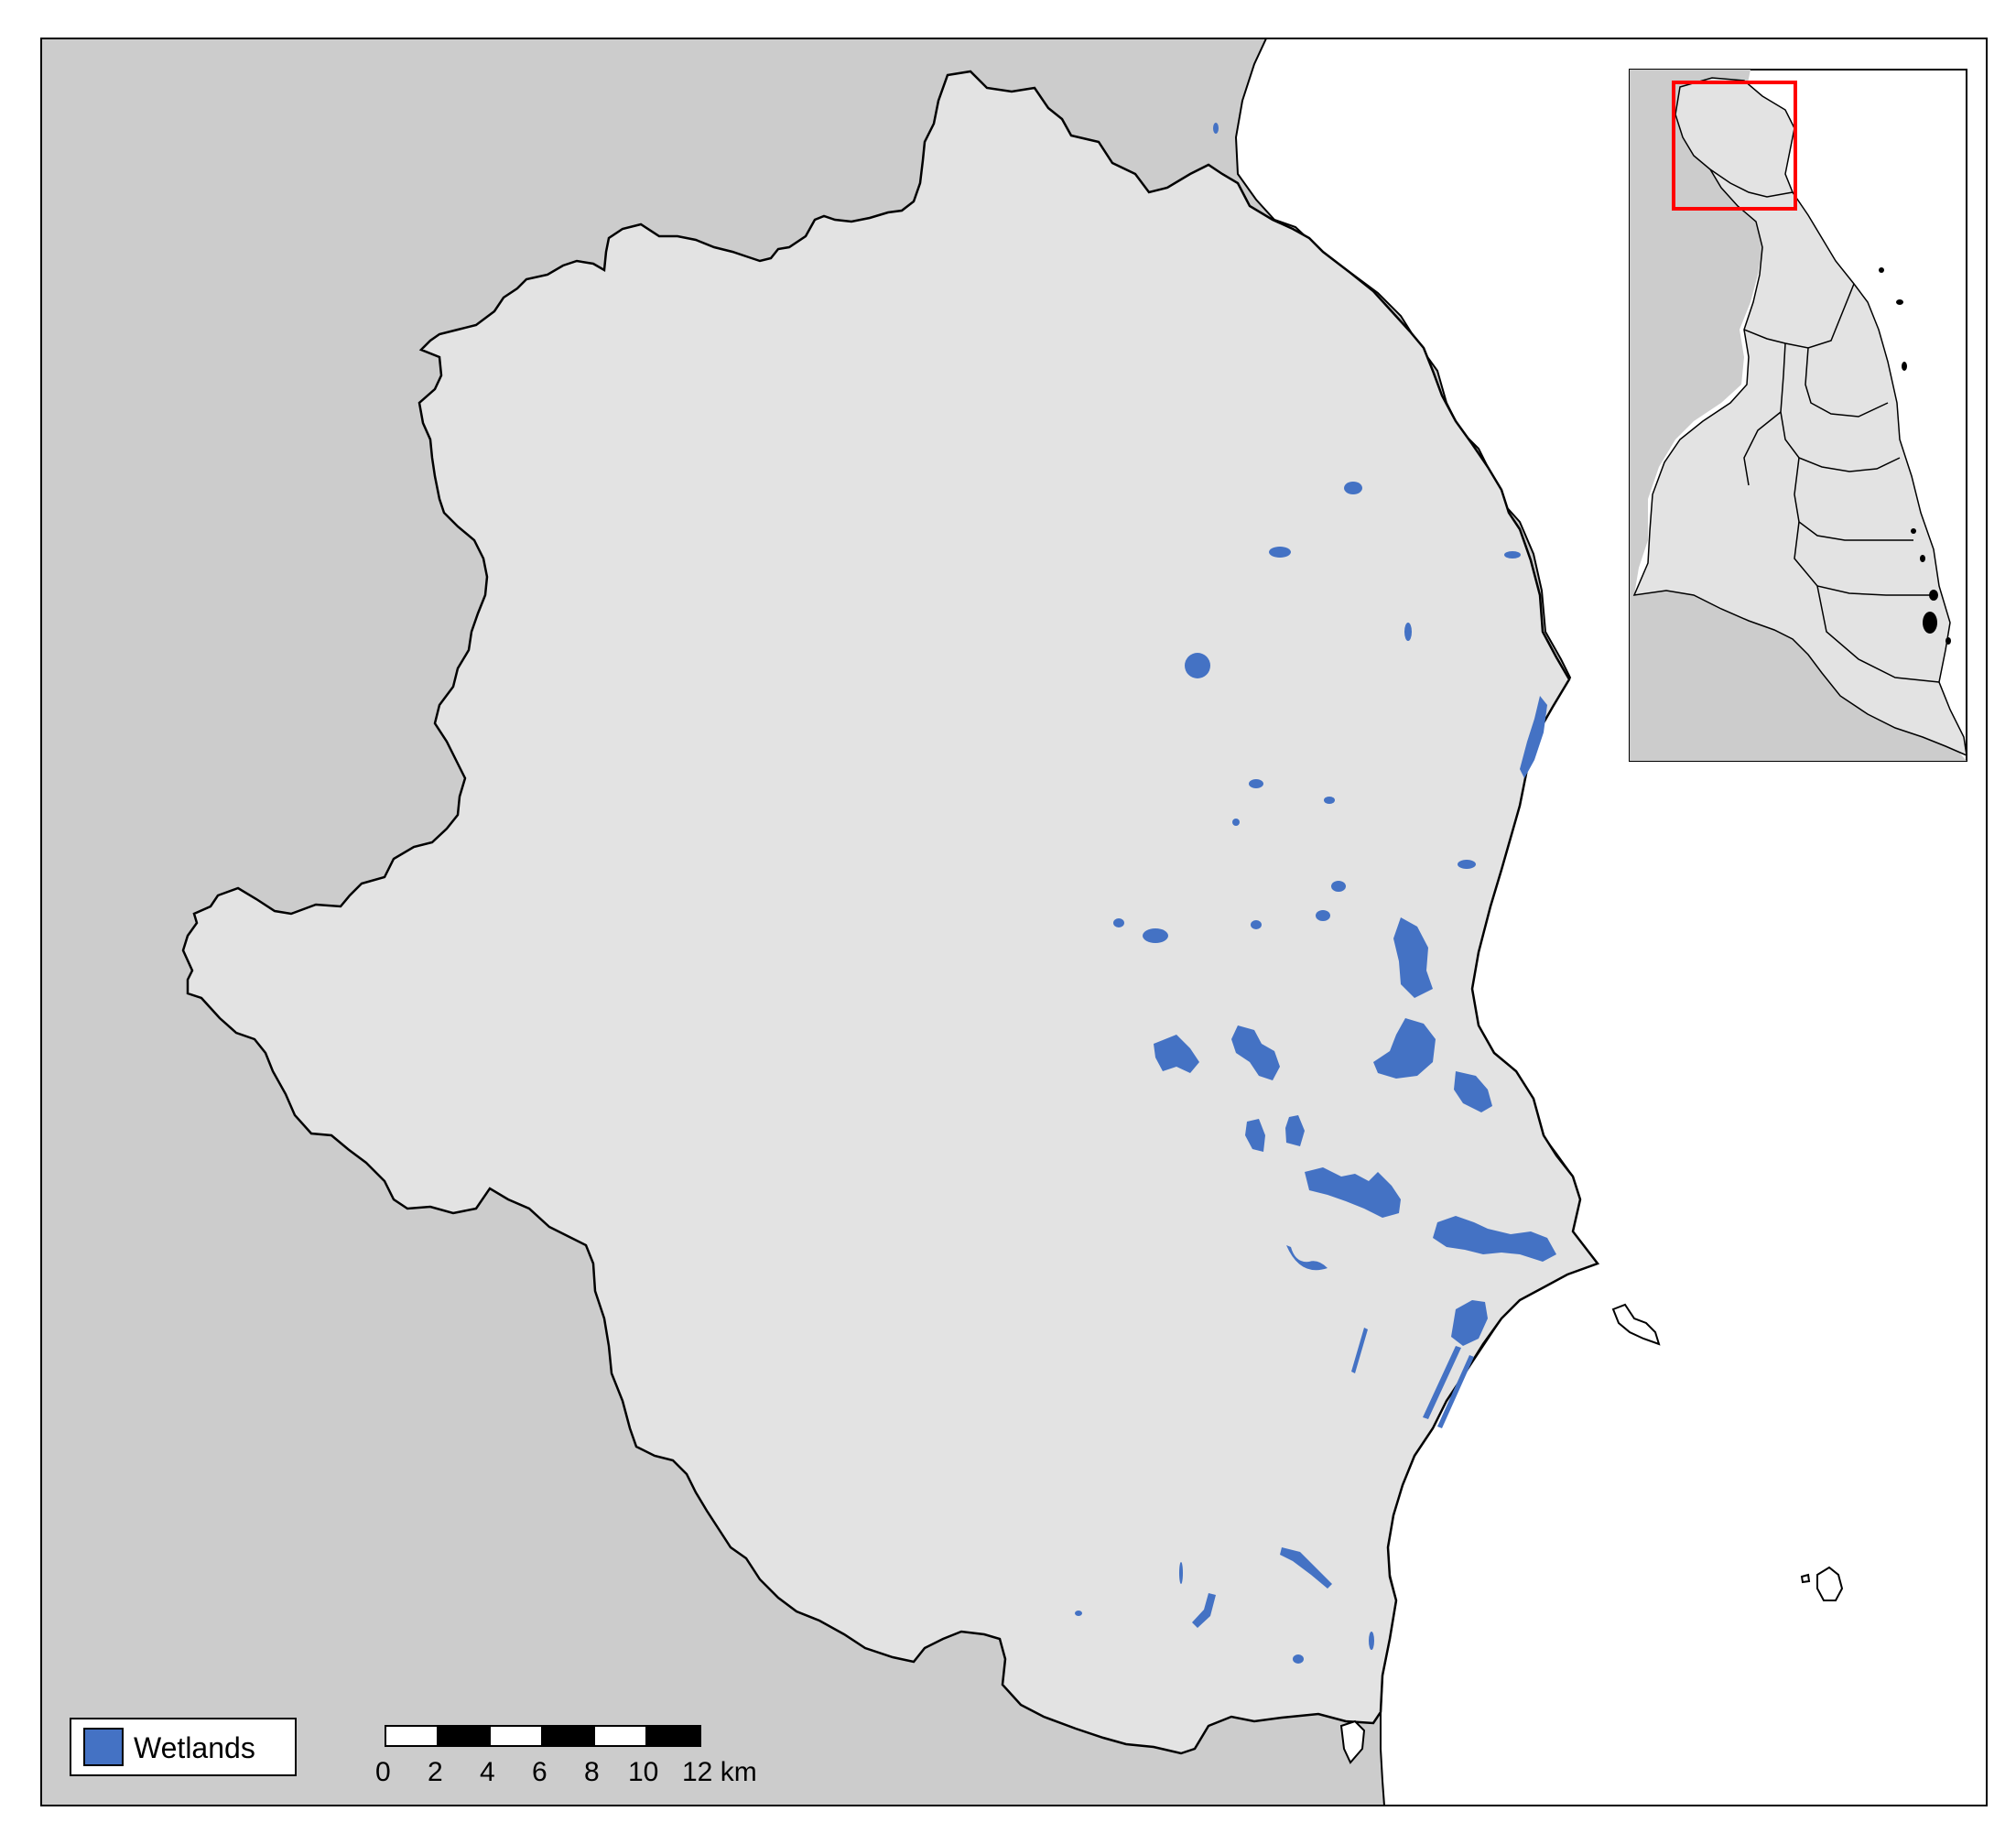 This screenshot has height=1833, width=2016. What do you see at coordinates (1533, 737) in the screenshot?
I see `wetland-coastal-strip` at bounding box center [1533, 737].